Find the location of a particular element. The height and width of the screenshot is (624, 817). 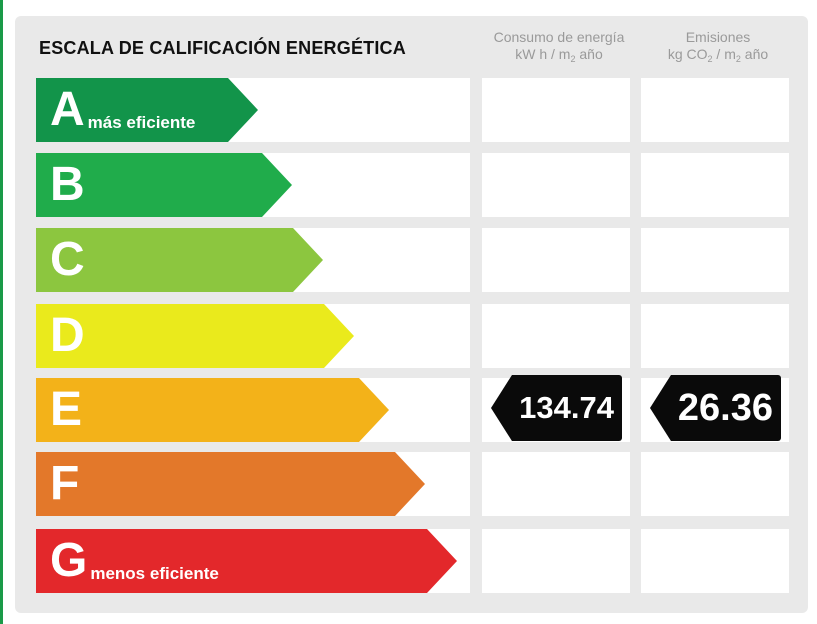

emisiones-column-header: Emisiones kg CO2 / m2 año is located at coordinates (718, 48).